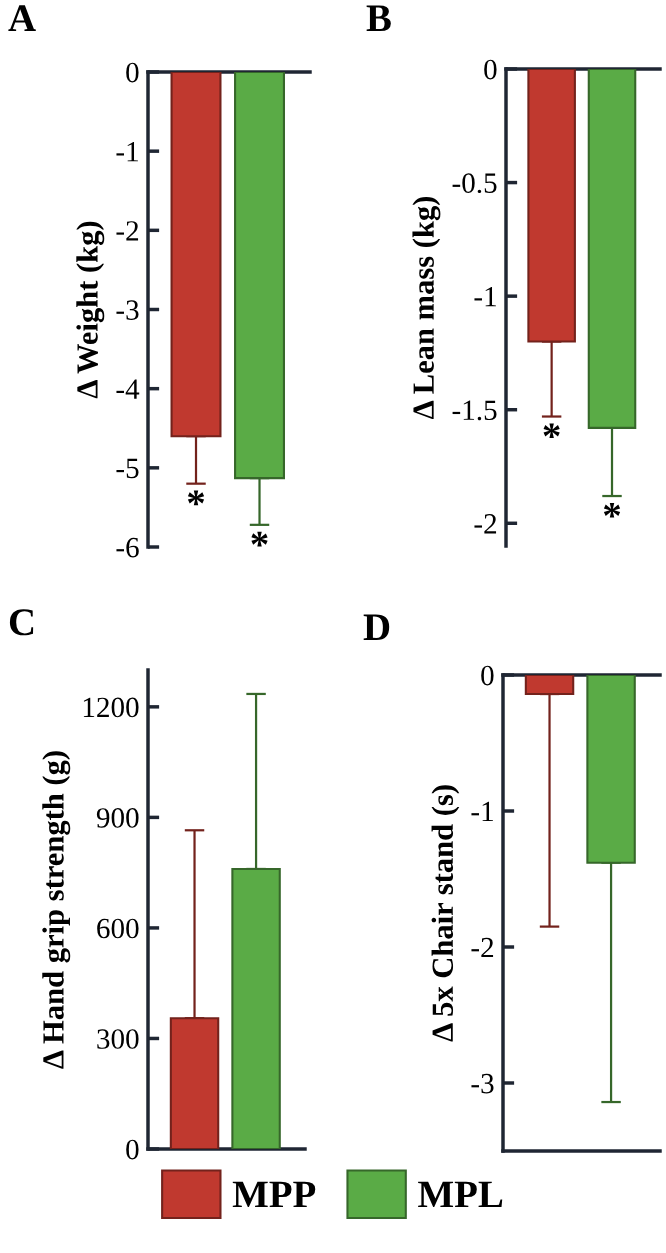  What do you see at coordinates (460, 1194) in the screenshot?
I see `legend-label: MPL` at bounding box center [460, 1194].